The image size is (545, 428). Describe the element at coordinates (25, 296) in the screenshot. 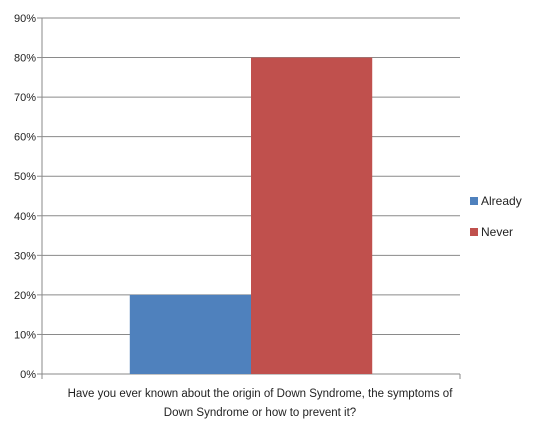

I see `y-tick-label: 20%` at that location.